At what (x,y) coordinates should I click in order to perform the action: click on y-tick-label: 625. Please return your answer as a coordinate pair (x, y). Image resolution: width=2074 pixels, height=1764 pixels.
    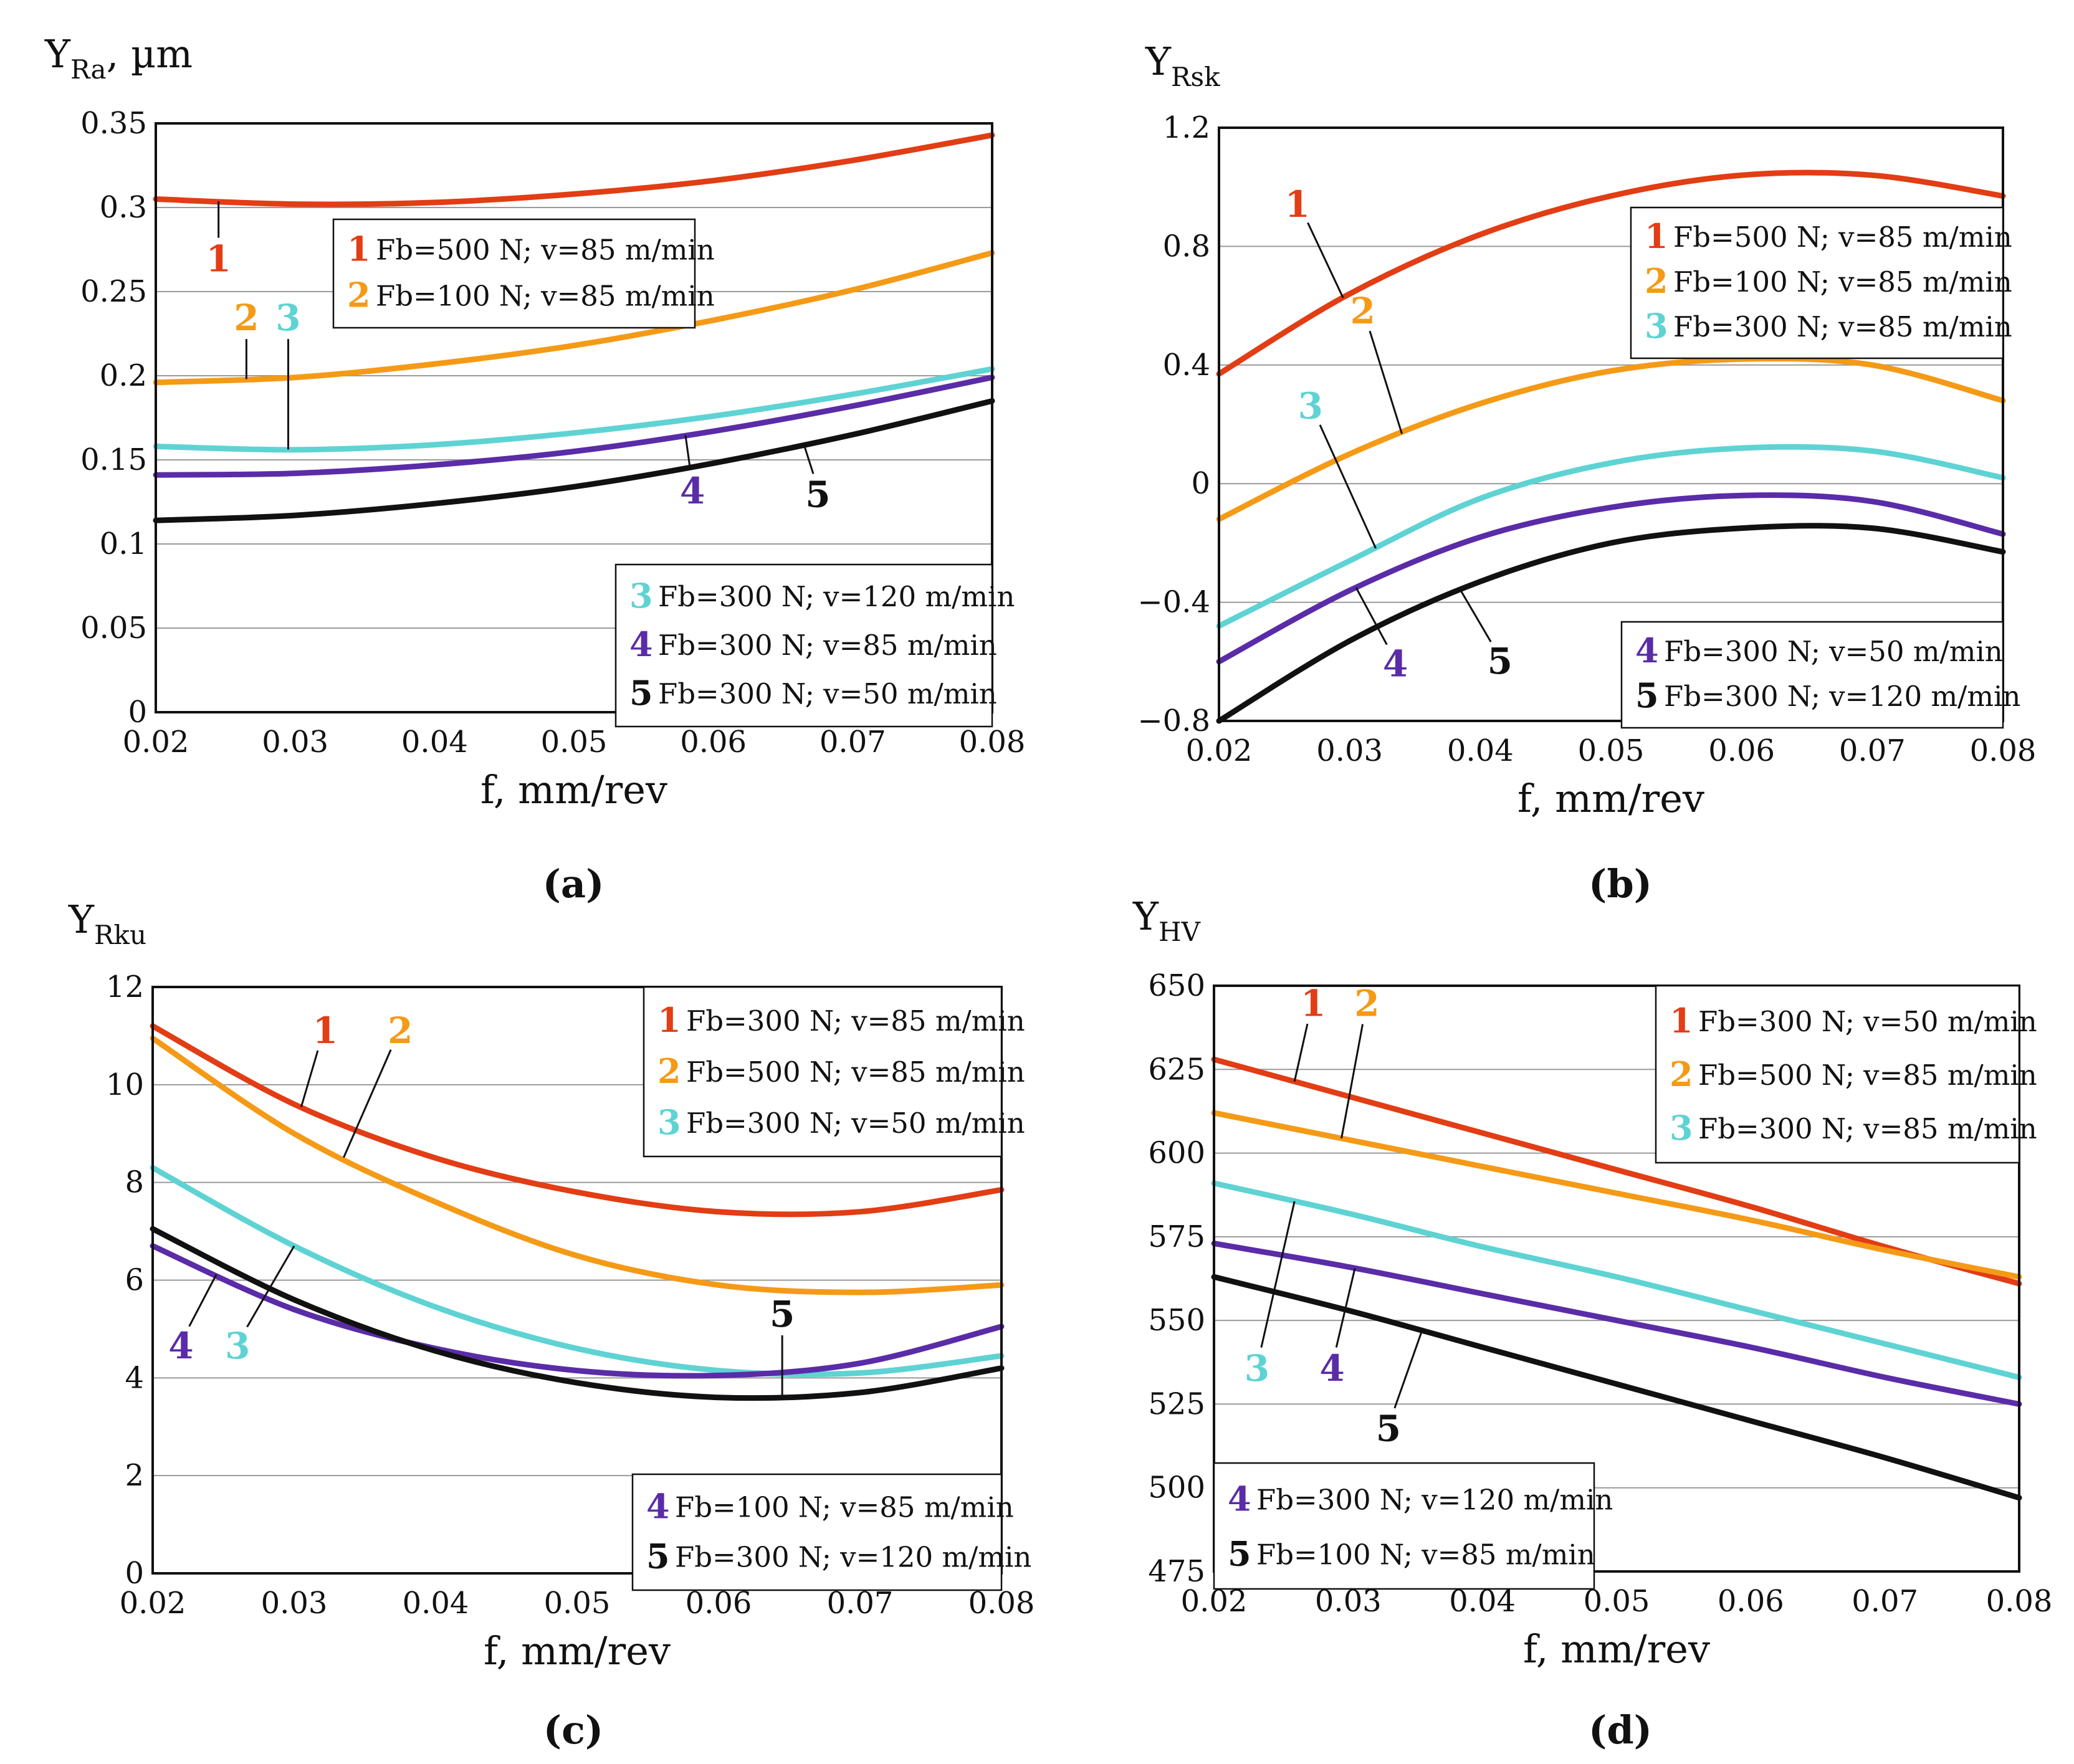
    Looking at the image, I should click on (1176, 1069).